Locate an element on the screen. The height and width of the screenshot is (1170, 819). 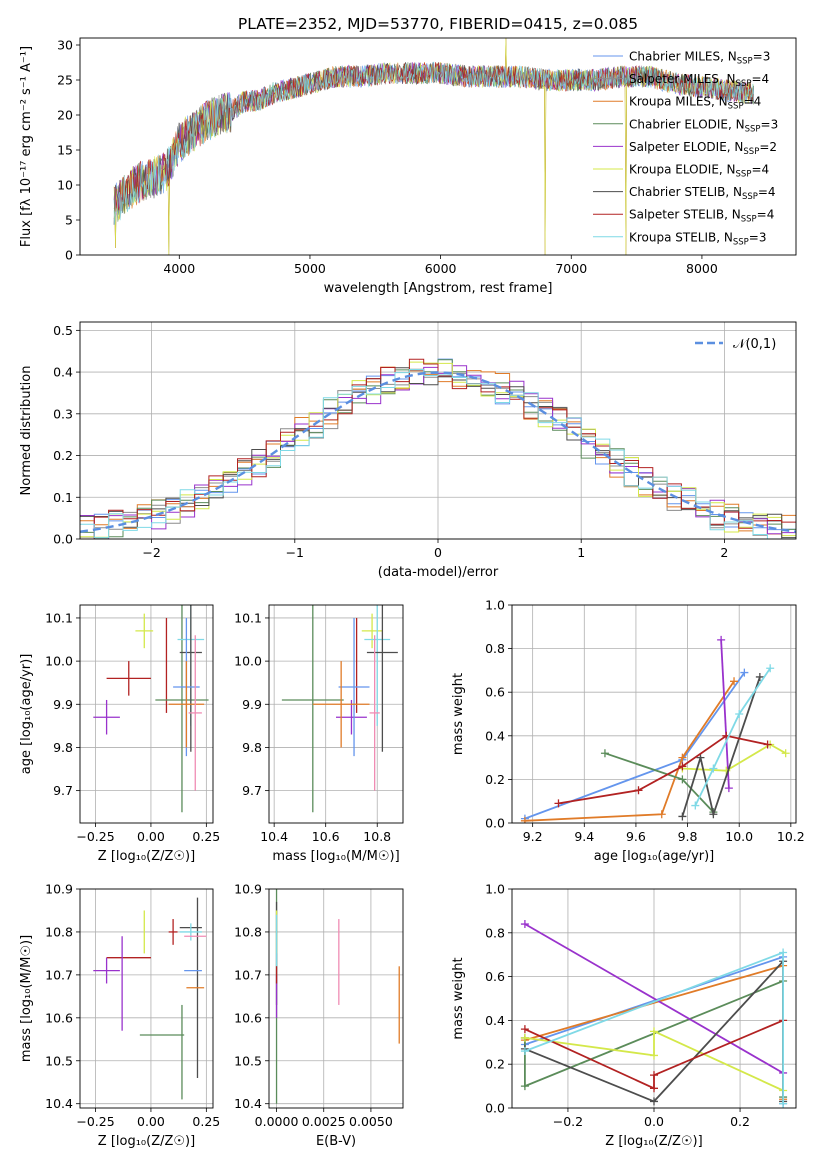
y-tick-label: 10.6 is located at coordinates (248, 1017).